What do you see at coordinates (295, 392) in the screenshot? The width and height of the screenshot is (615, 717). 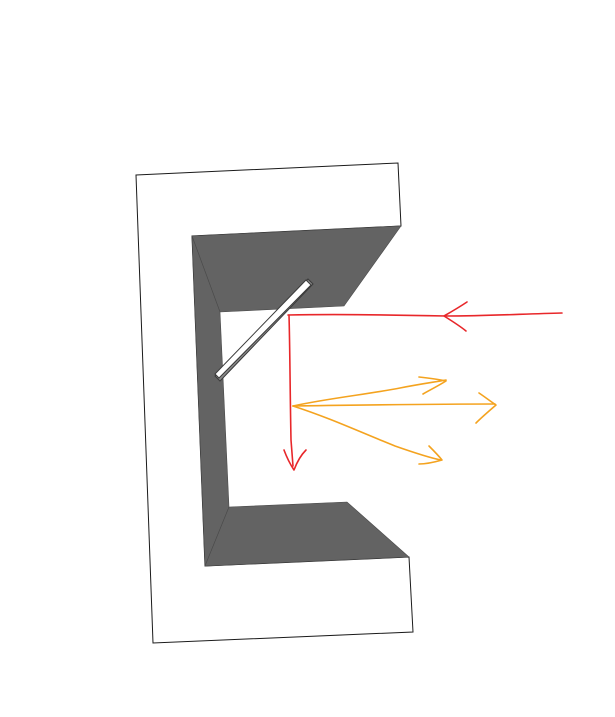 I see `reflected-red-ray` at bounding box center [295, 392].